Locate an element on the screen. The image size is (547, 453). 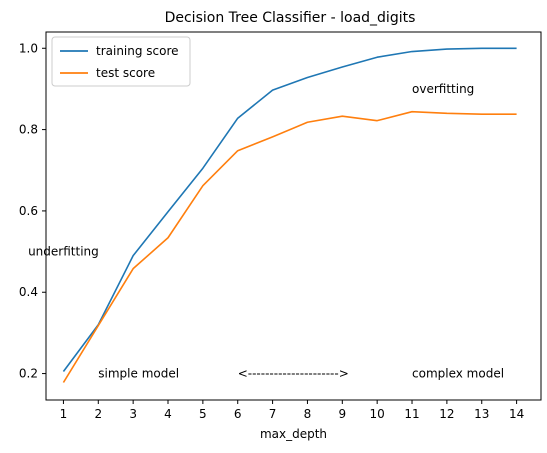
x-tick-label: 10 is located at coordinates (377, 414).